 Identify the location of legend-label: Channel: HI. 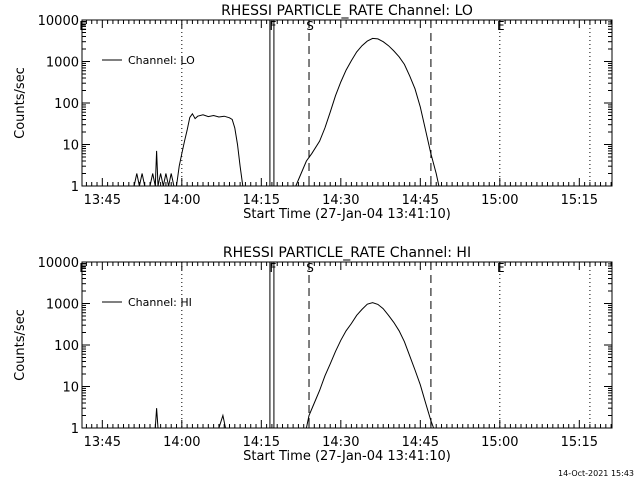
(160, 302).